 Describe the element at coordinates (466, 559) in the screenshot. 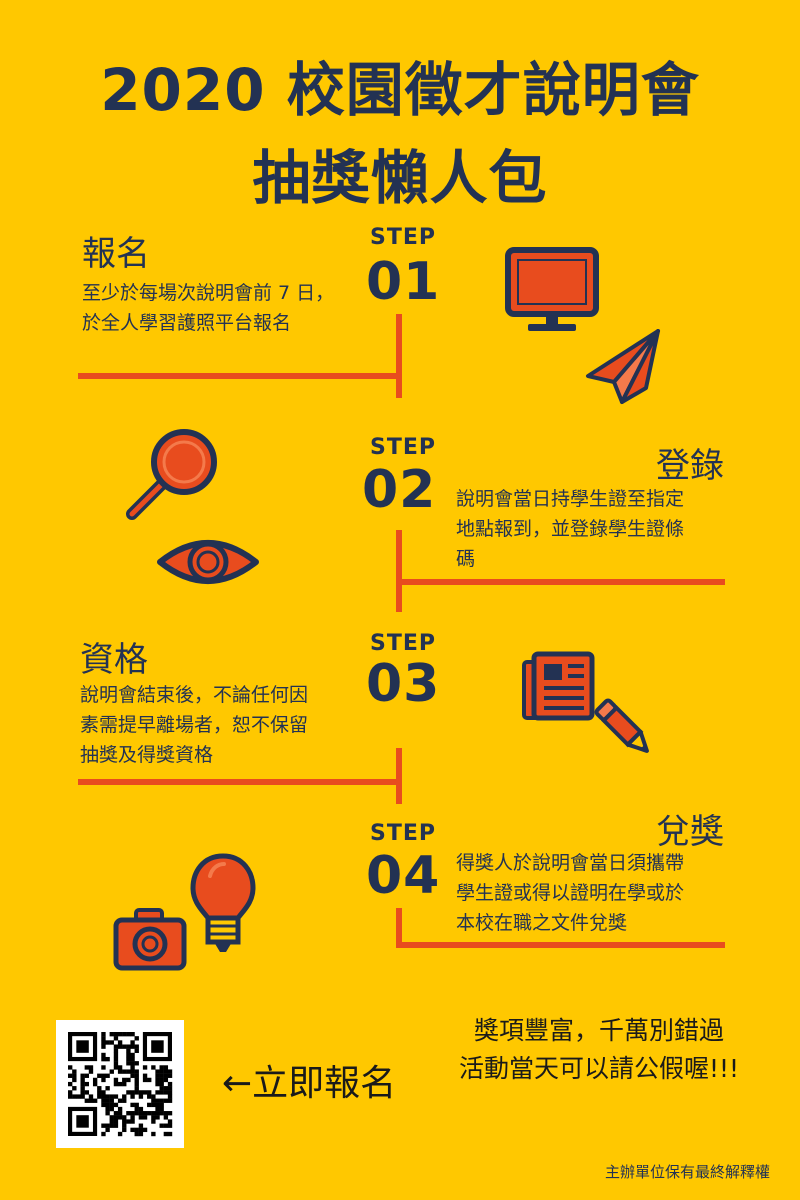

I see `step-2-line-3: 碼` at that location.